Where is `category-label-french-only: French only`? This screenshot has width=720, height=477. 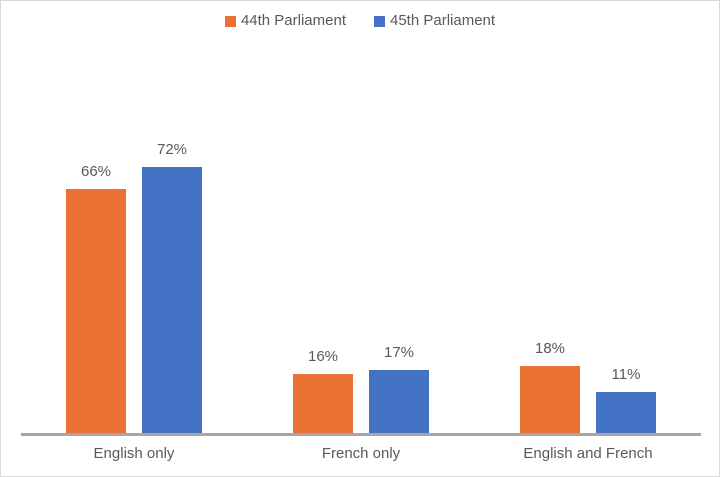
category-label-french-only: French only is located at coordinates (361, 453).